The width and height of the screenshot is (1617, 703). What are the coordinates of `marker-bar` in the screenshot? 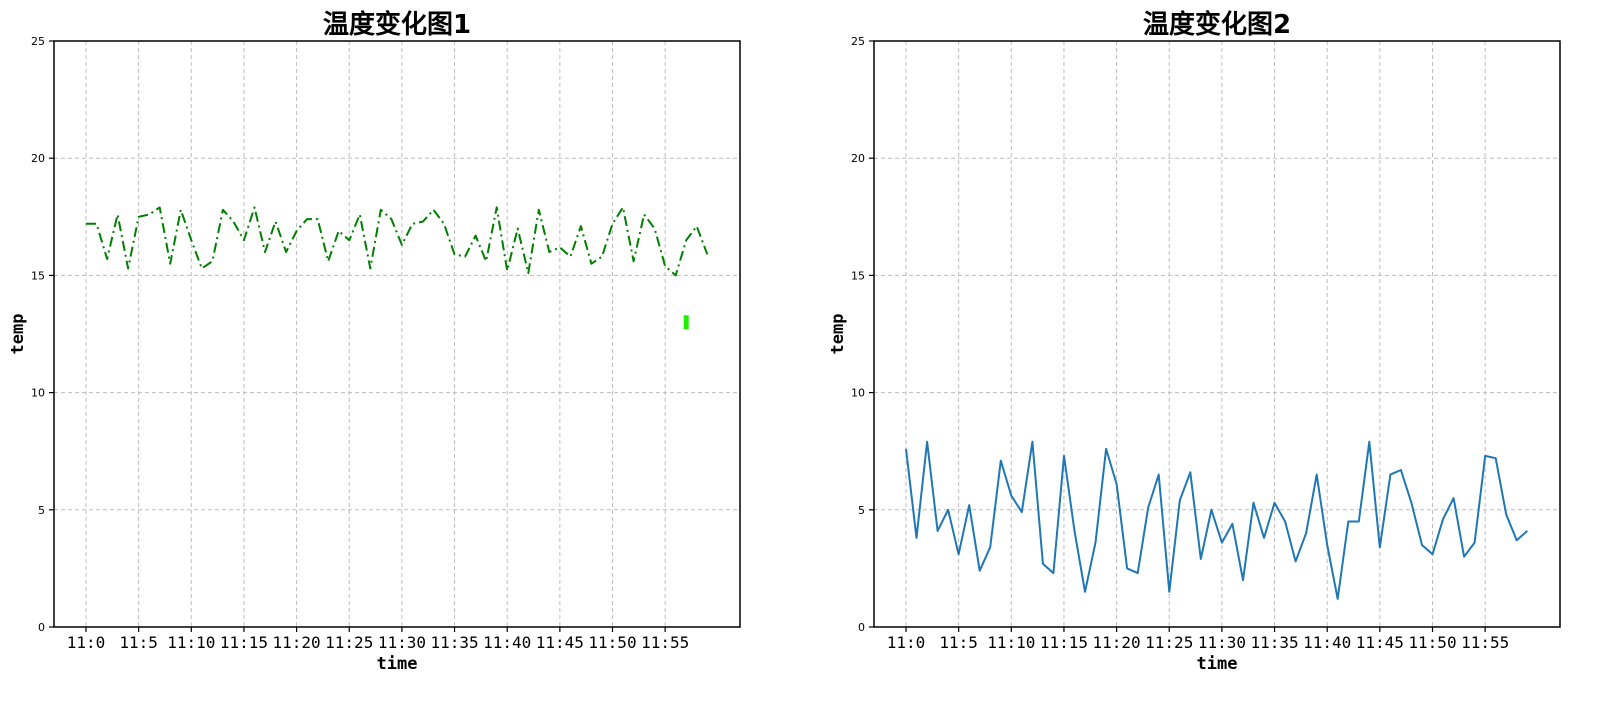 It's located at (686, 322).